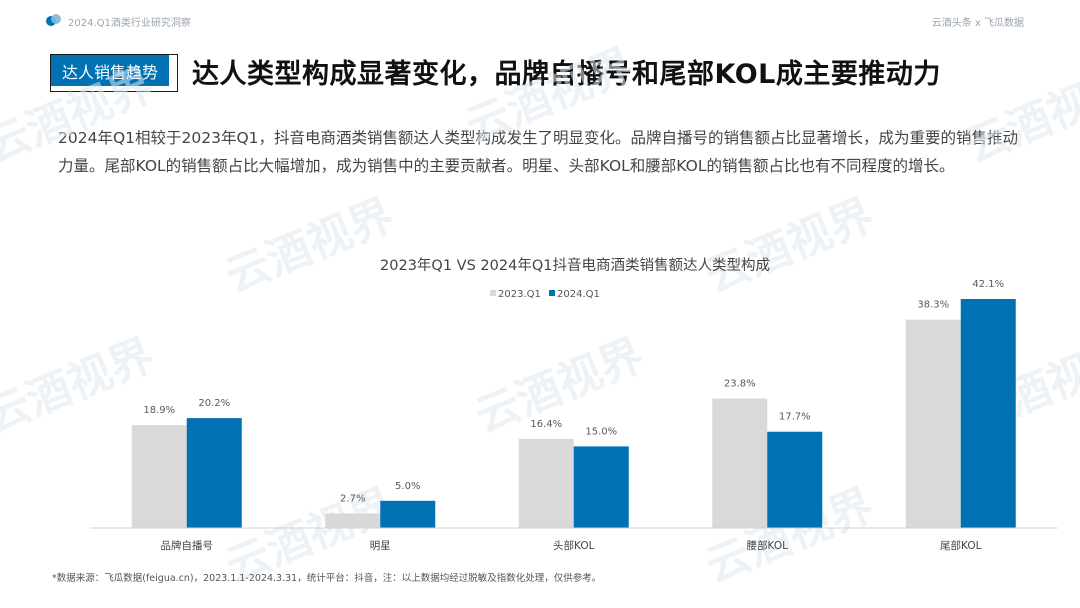  Describe the element at coordinates (578, 294) in the screenshot. I see `legend-label-2024: 2024.Q1` at that location.